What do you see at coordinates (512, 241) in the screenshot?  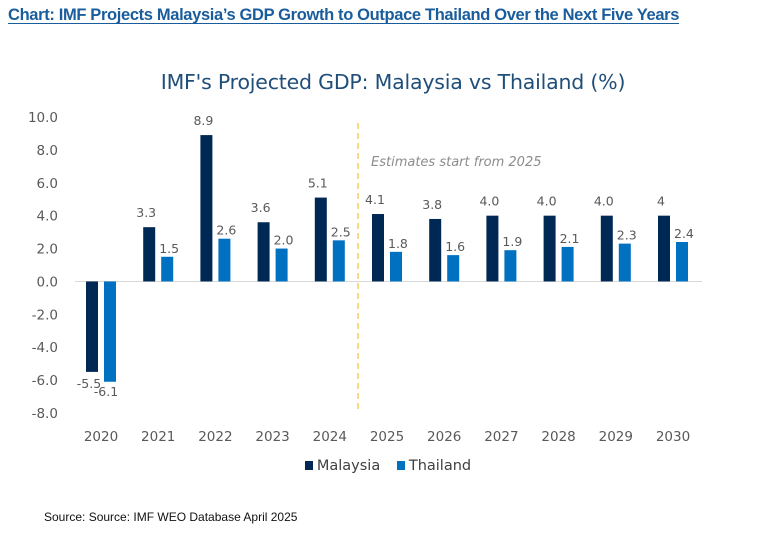 I see `data-label-thailand: 1.9` at bounding box center [512, 241].